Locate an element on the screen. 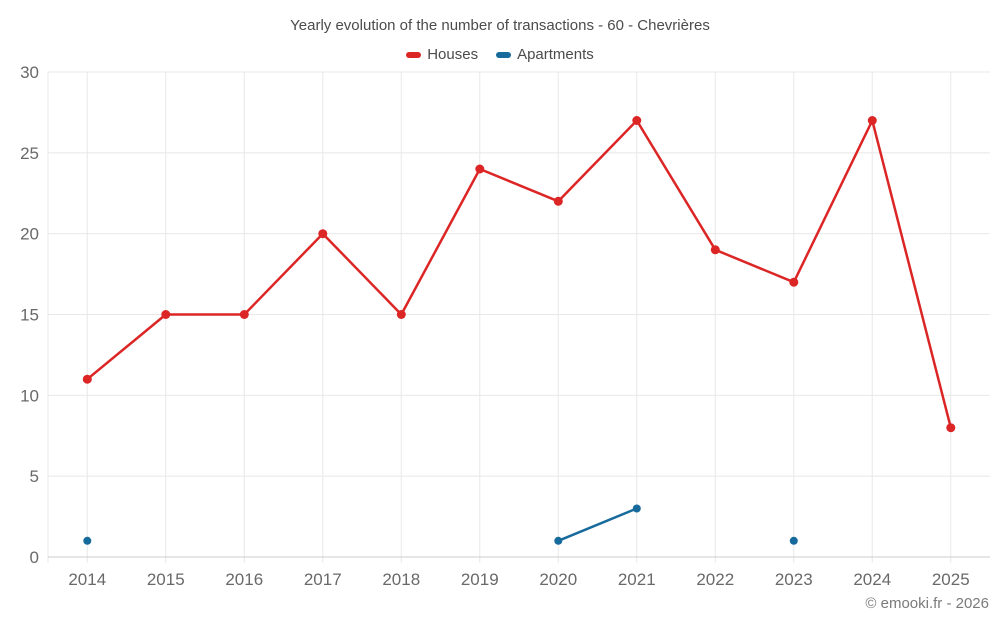  houses-point-2020 is located at coordinates (558, 201).